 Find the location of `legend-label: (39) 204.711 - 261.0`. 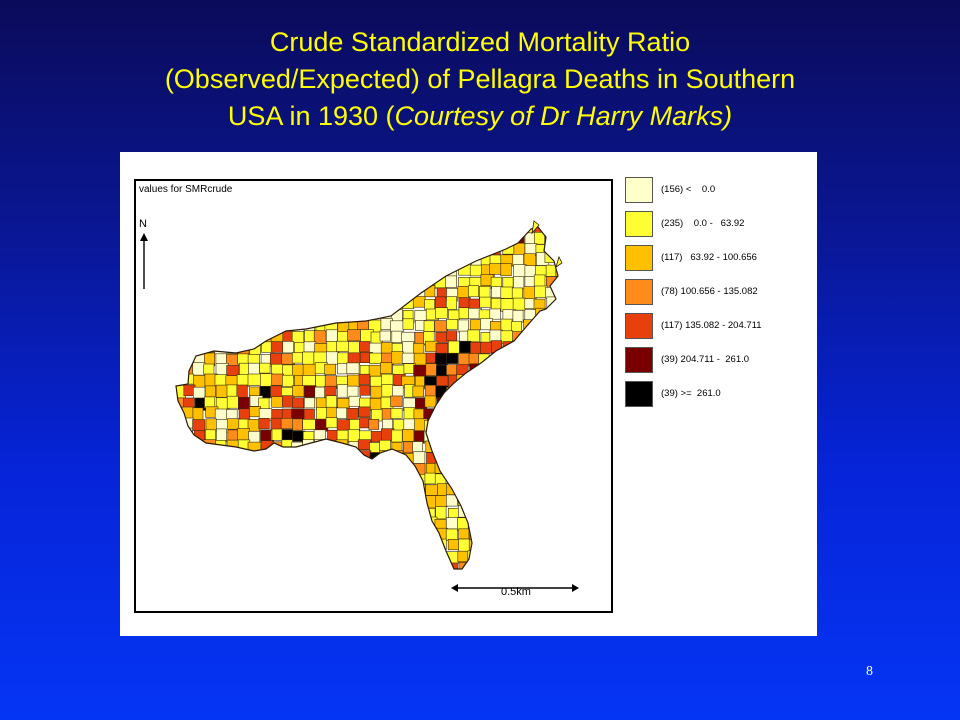

legend-label: (39) 204.711 - 261.0 is located at coordinates (705, 359).